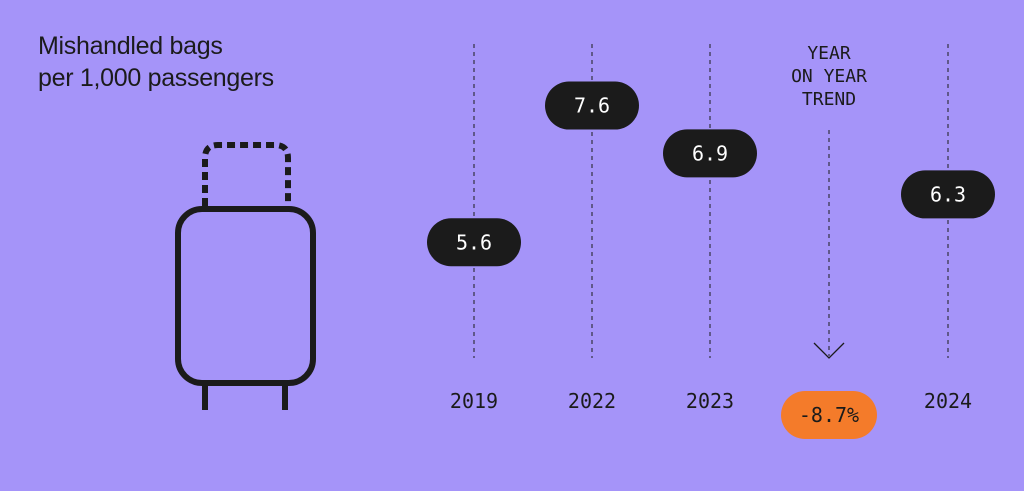  Describe the element at coordinates (829, 350) in the screenshot. I see `trend-arrow-icon` at that location.